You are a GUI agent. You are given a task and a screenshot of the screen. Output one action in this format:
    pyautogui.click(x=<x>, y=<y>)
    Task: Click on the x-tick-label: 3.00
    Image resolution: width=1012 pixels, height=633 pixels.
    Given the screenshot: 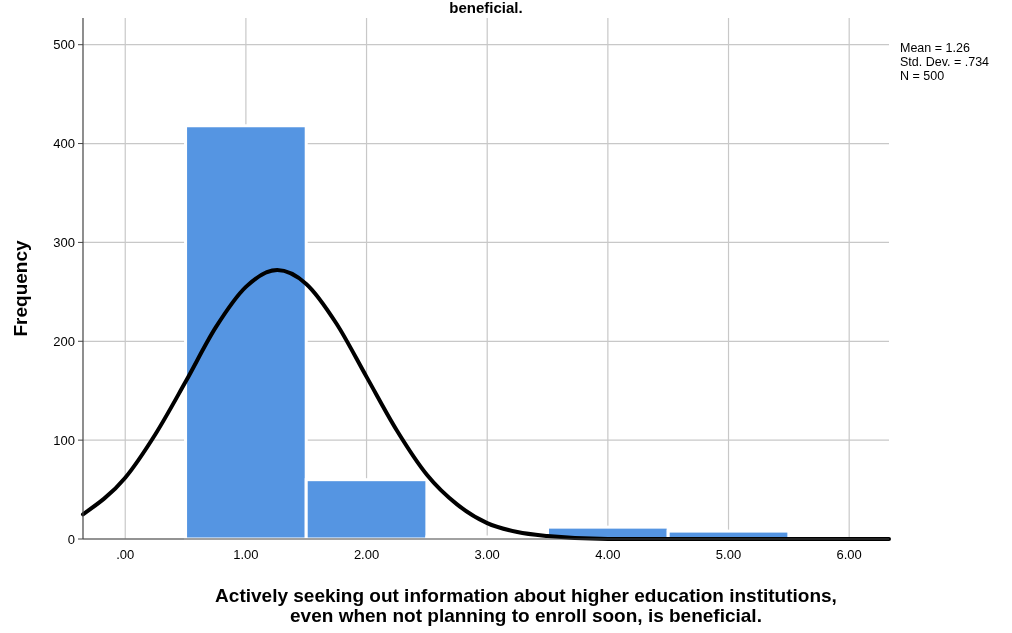 What is the action you would take?
    pyautogui.click(x=487, y=554)
    